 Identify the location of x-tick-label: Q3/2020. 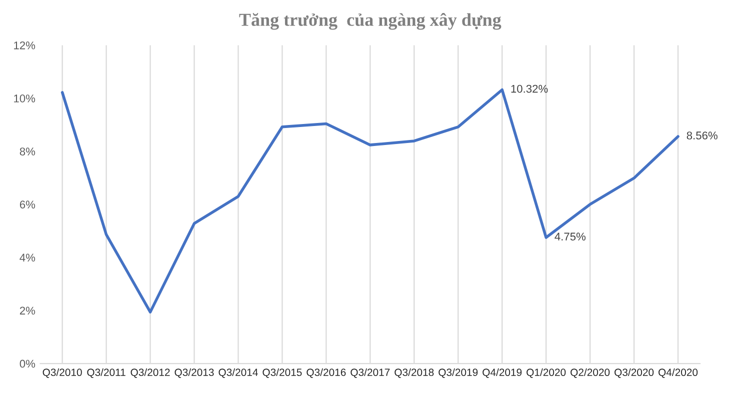
(634, 373).